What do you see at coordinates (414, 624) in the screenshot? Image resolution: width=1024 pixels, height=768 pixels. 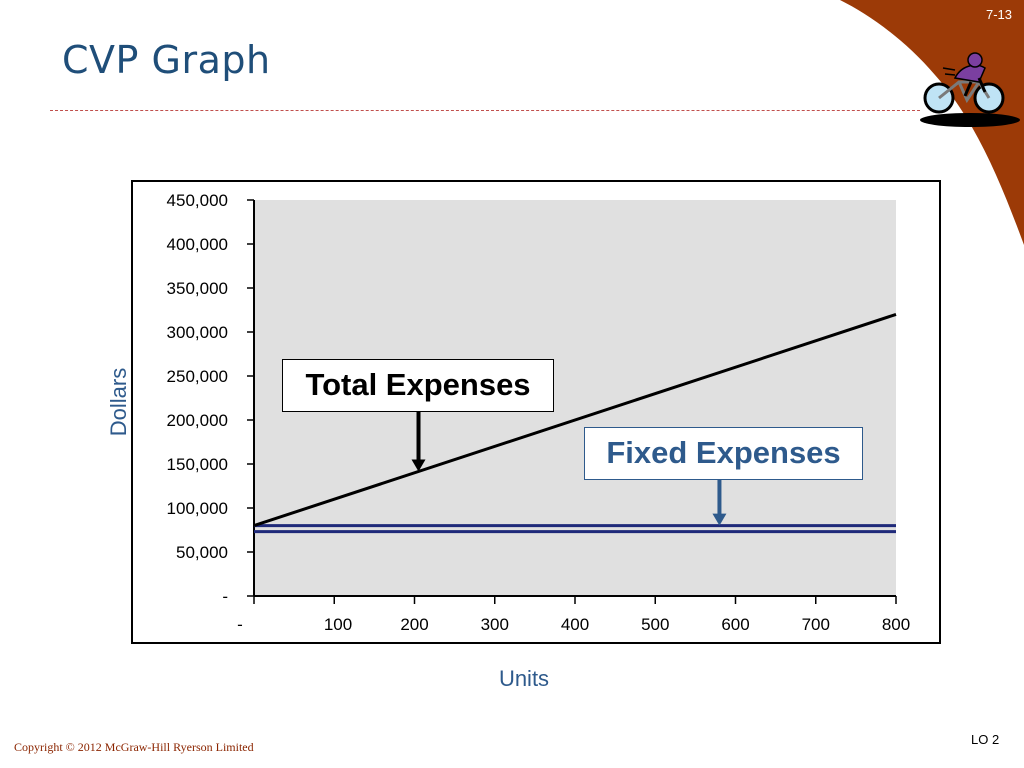 I see `x-tick-label: 200` at bounding box center [414, 624].